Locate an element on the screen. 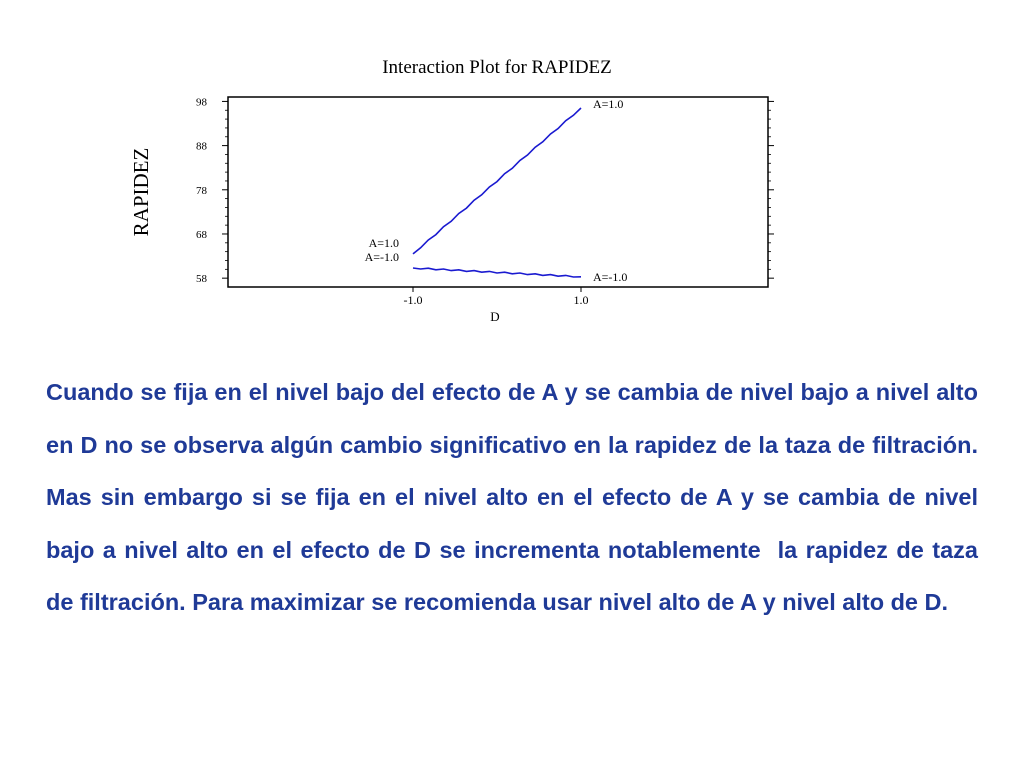 The height and width of the screenshot is (768, 1024). y-tick-label: 58 is located at coordinates (202, 279).